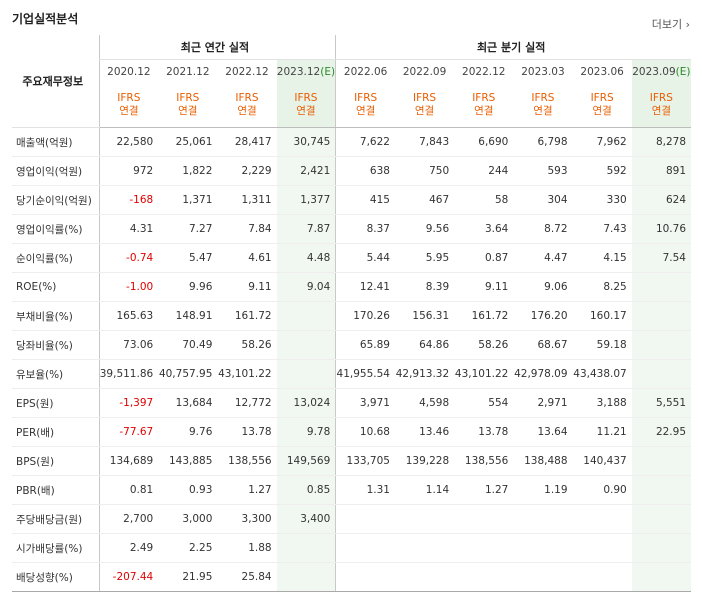  Describe the element at coordinates (424, 258) in the screenshot. I see `table-cell: 5.95` at that location.